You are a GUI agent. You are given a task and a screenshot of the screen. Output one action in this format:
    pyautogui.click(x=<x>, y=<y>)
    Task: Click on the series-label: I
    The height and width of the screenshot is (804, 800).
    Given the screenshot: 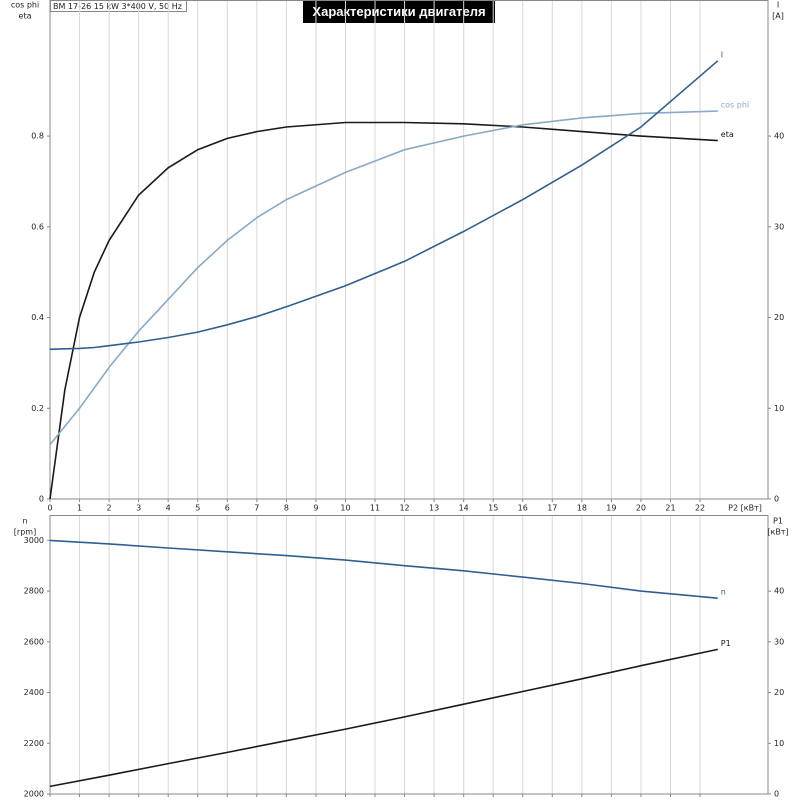 What is the action you would take?
    pyautogui.click(x=722, y=54)
    